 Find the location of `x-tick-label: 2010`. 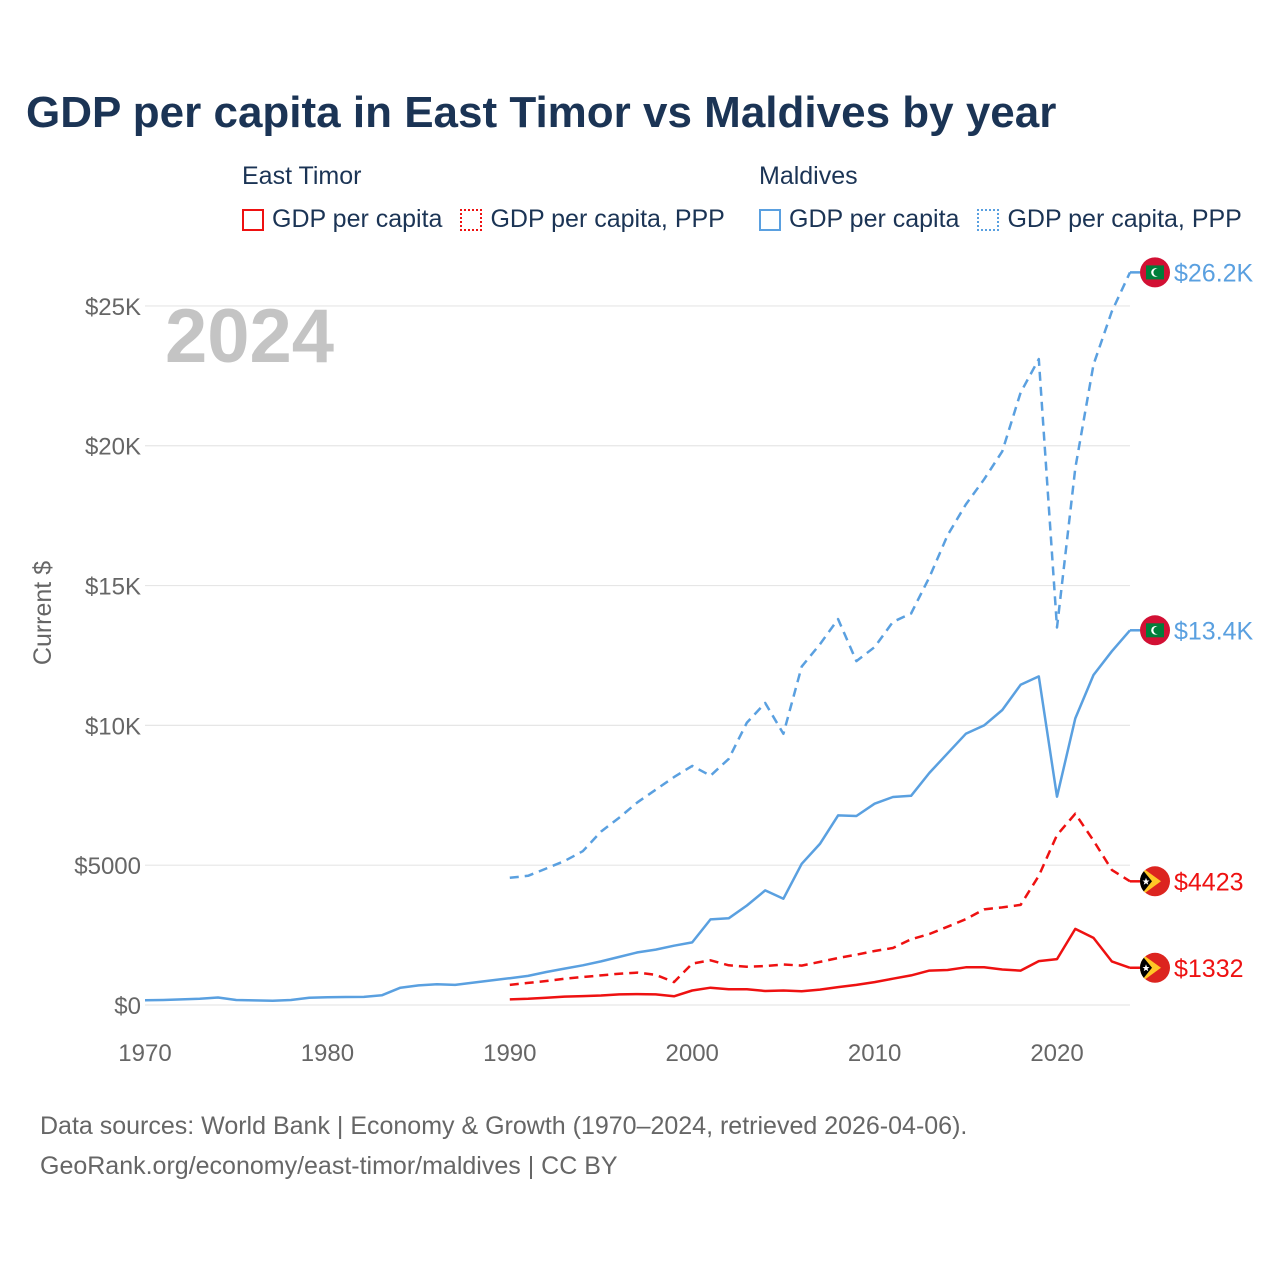

x-tick-label: 2010 is located at coordinates (874, 1053).